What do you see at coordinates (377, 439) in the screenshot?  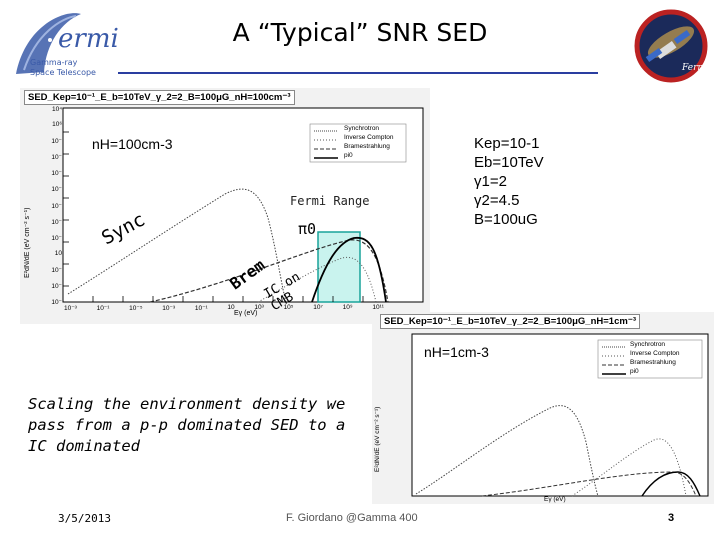 I see `y-axis-label-2: E²dN/dE (eV cm⁻² s⁻¹)` at bounding box center [377, 439].